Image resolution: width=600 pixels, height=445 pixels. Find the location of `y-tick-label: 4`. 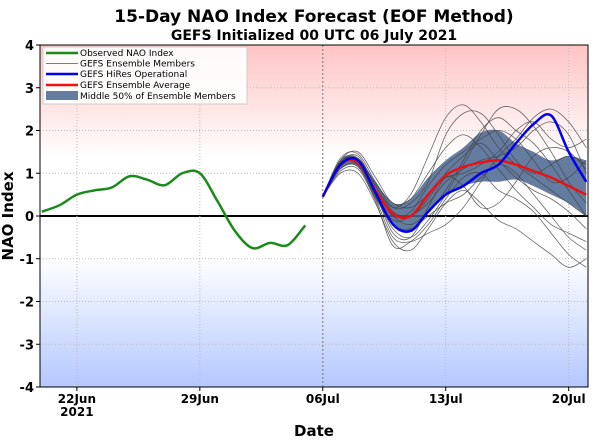

y-tick-label: 4 is located at coordinates (29, 46).